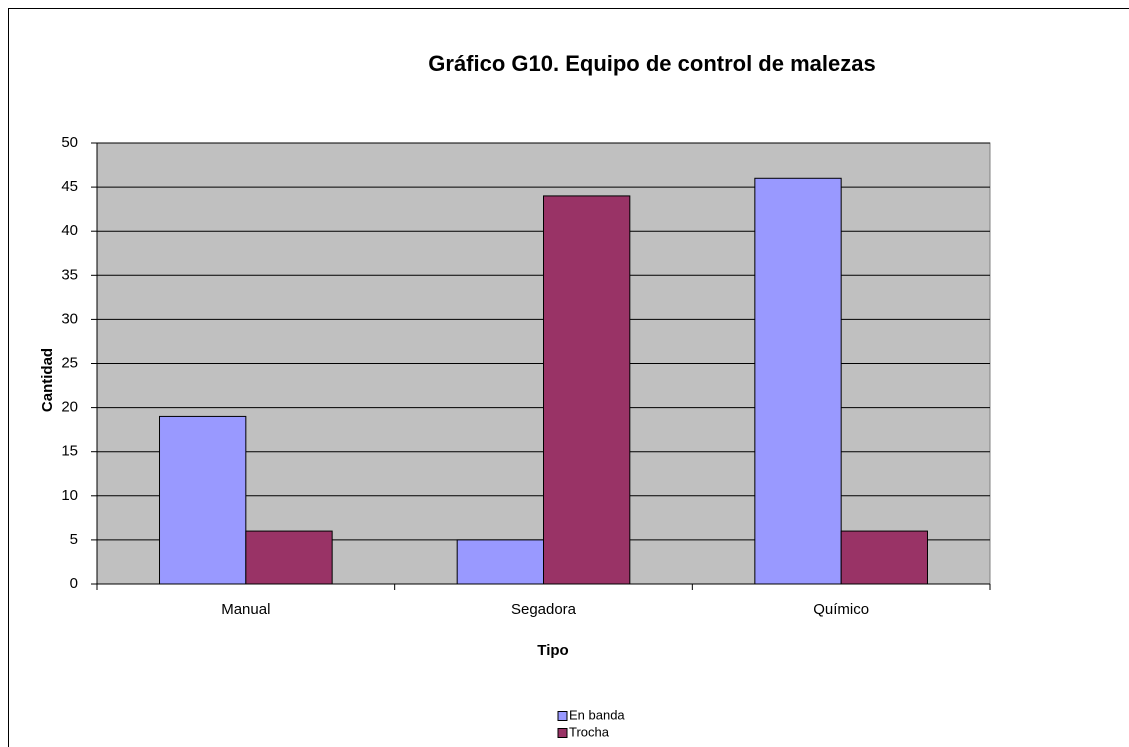 The width and height of the screenshot is (1129, 747). I want to click on y-tick-label: 20, so click(69, 407).